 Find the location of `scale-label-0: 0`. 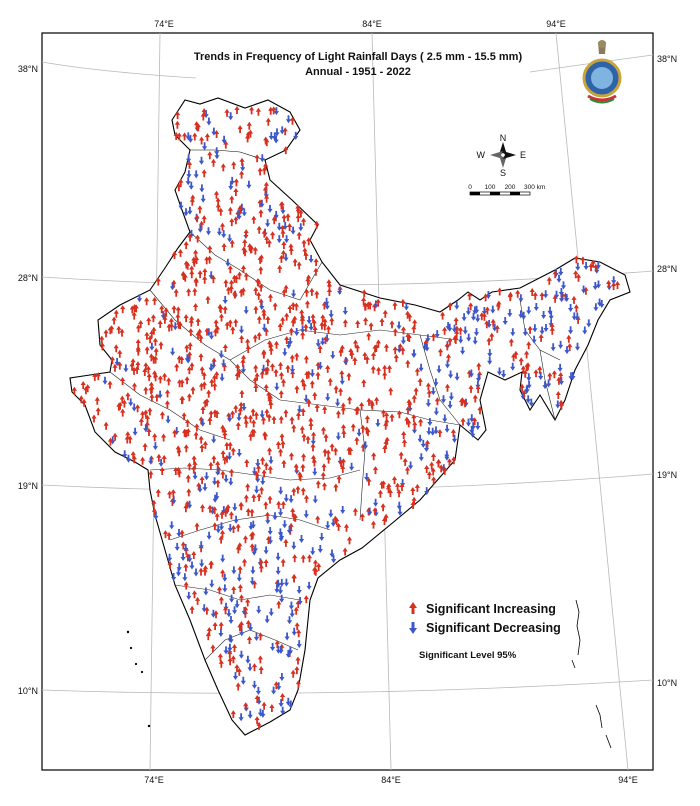

scale-label-0: 0 is located at coordinates (470, 187).